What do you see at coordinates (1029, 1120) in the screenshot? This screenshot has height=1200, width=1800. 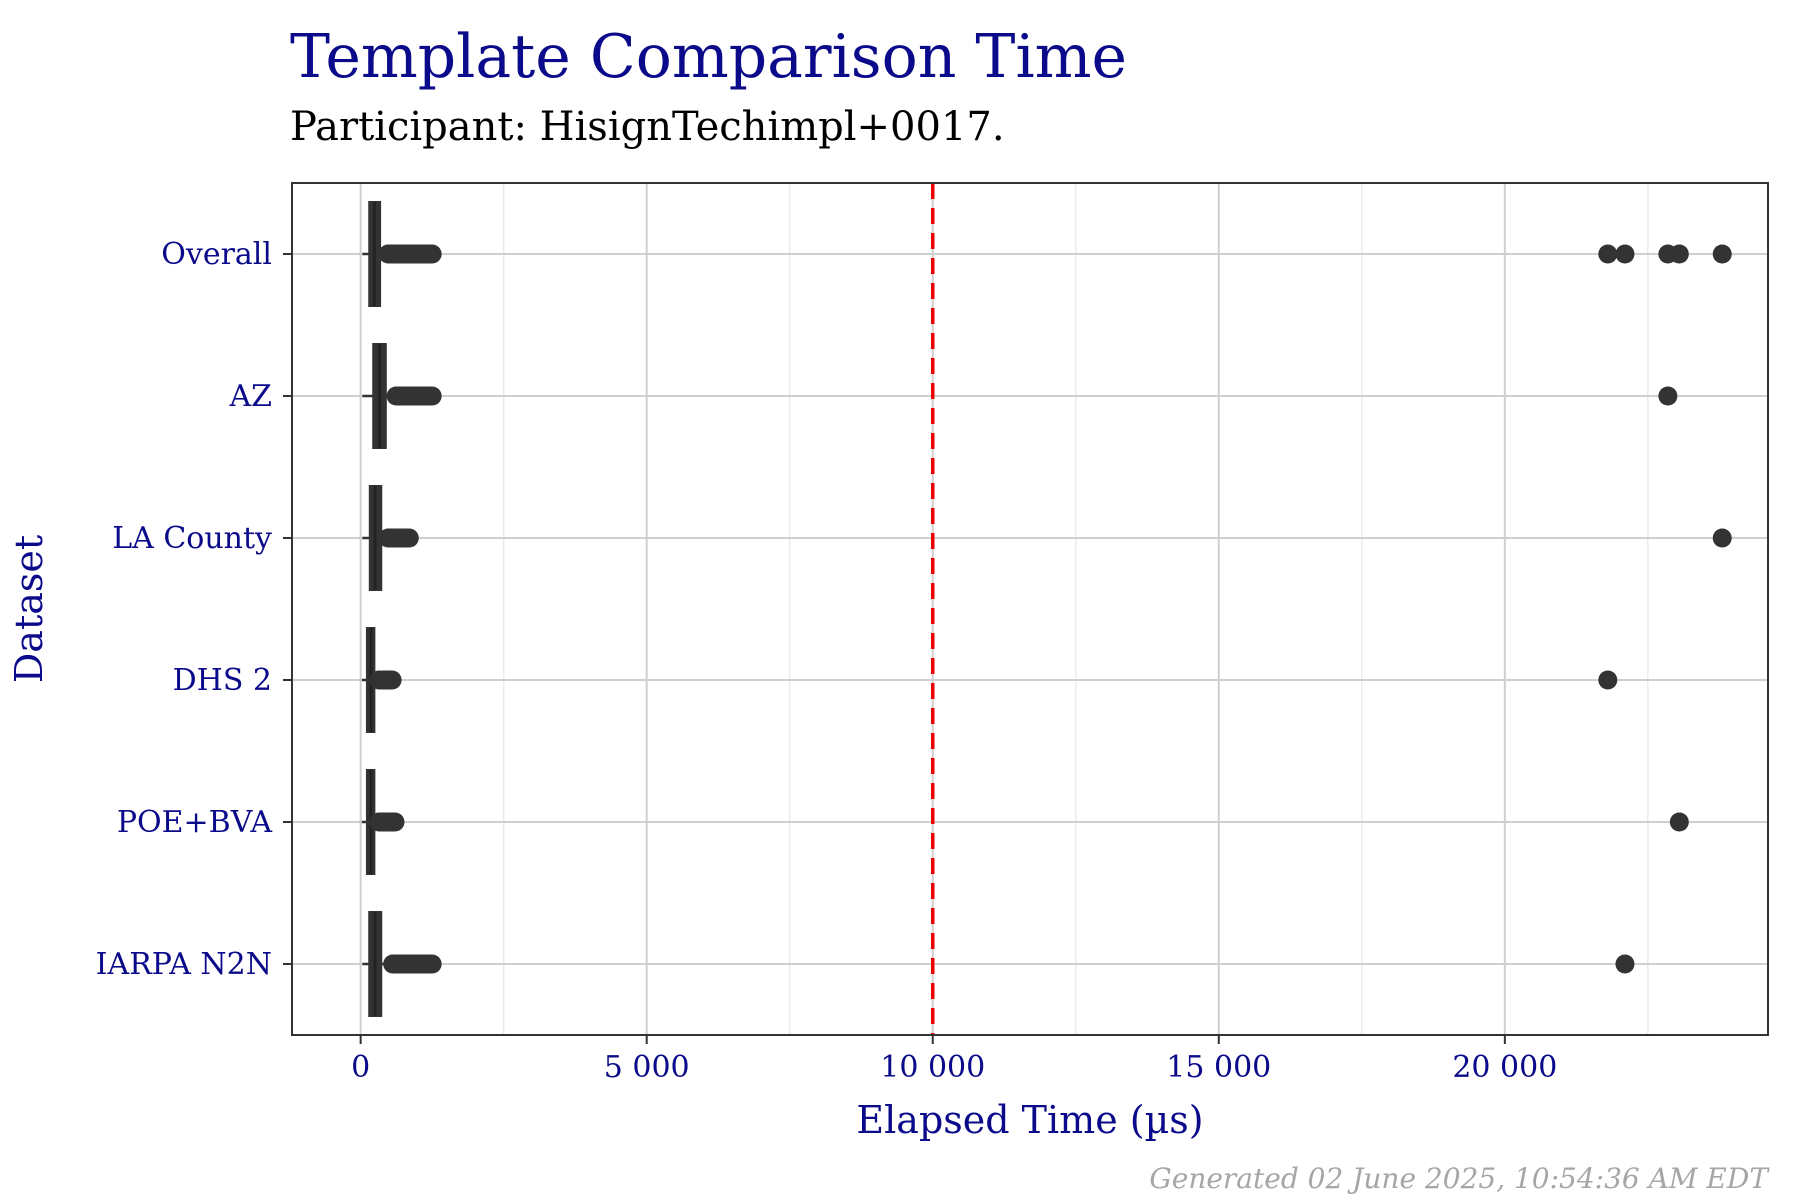 I see `x-axis-title: Elapsed Time (µs)` at bounding box center [1029, 1120].